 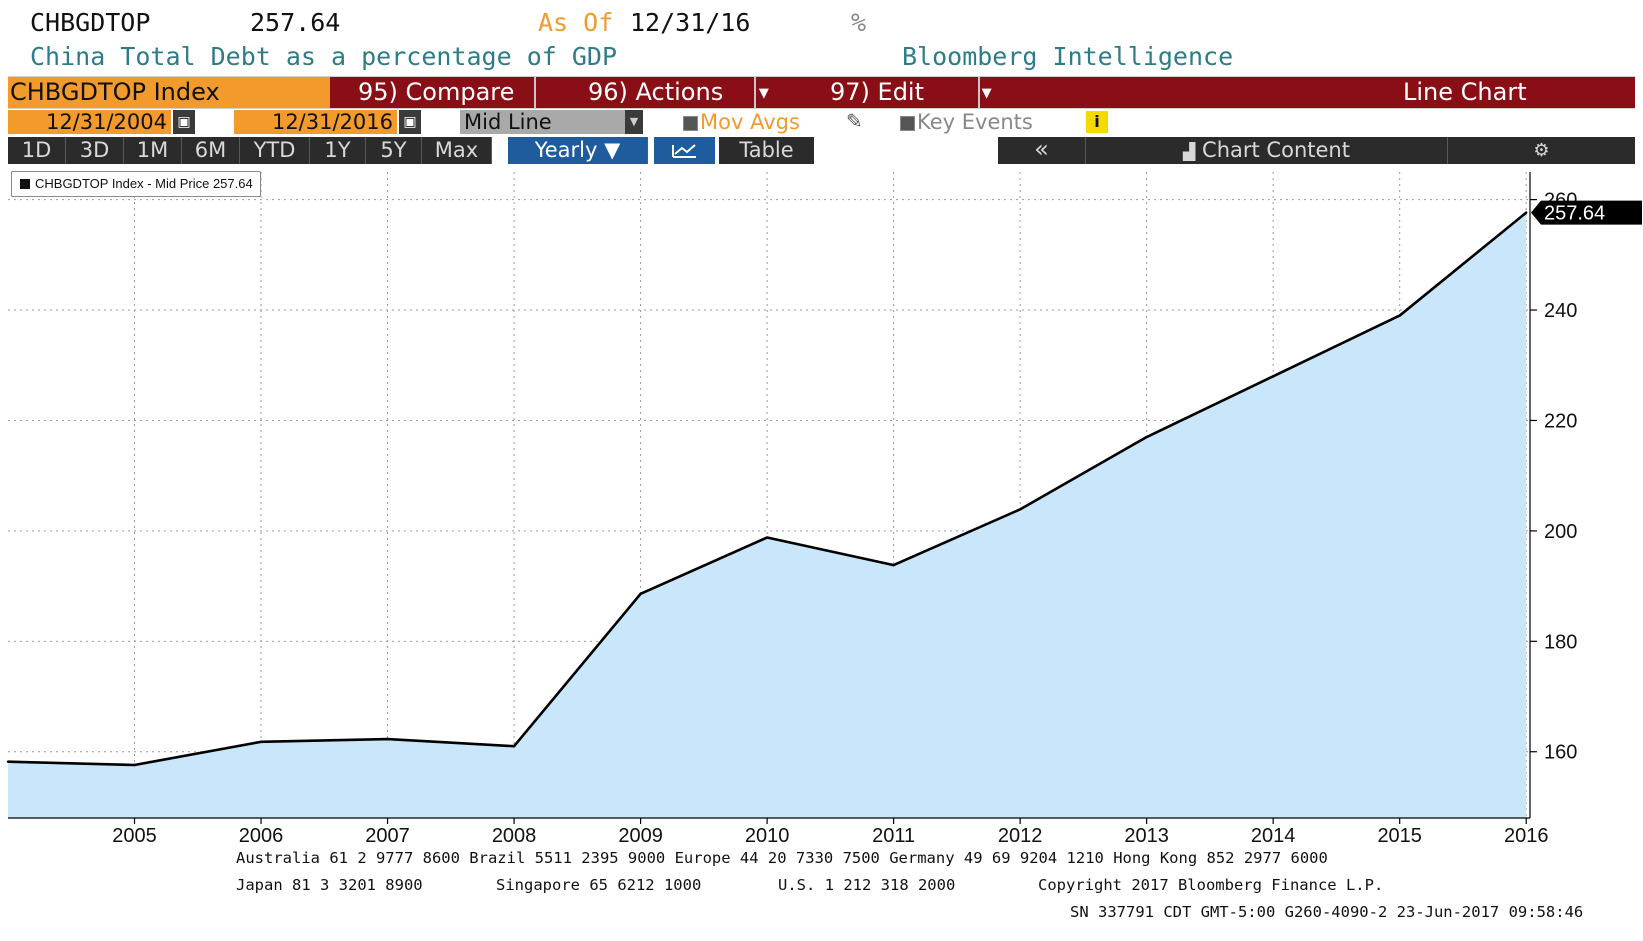 What do you see at coordinates (144, 183) in the screenshot?
I see `legend-label: CHBGDTOP Index - Mid Price 257.64` at bounding box center [144, 183].